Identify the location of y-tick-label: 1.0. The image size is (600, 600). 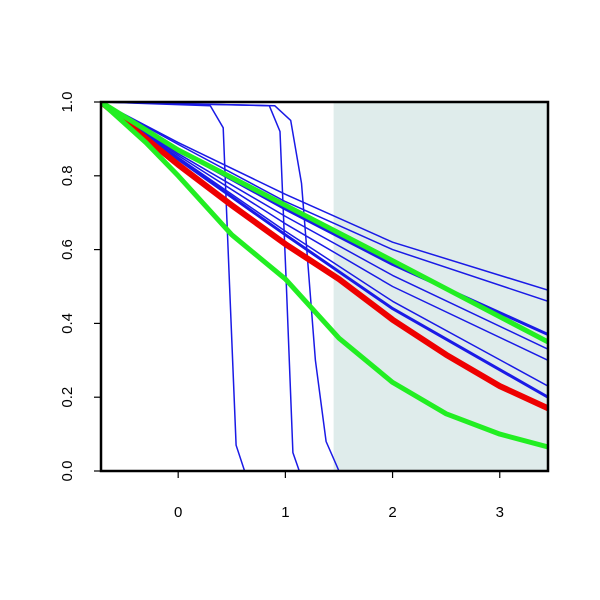
(67, 102).